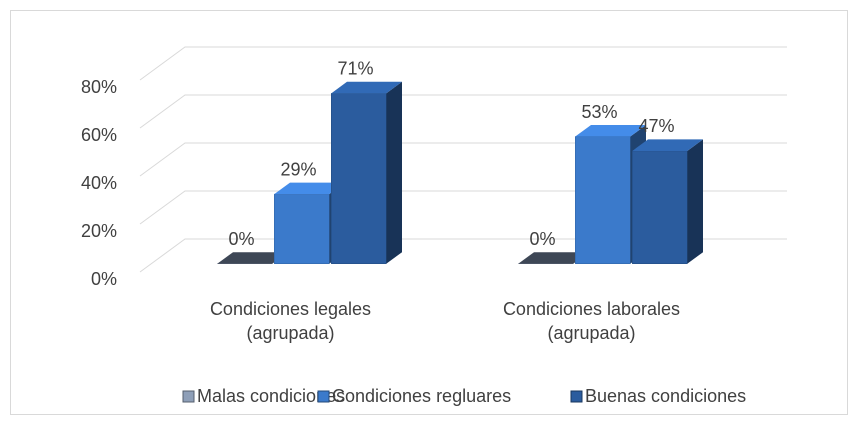  I want to click on x-tick-label: Condiciones laborales (agrupada), so click(591, 321).